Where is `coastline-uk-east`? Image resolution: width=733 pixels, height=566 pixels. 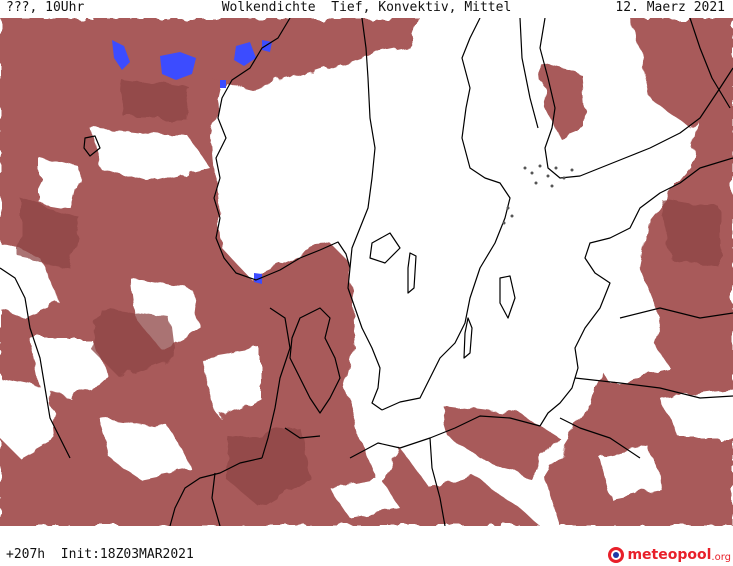
coastline-uk-east is located at coordinates (35, 363).